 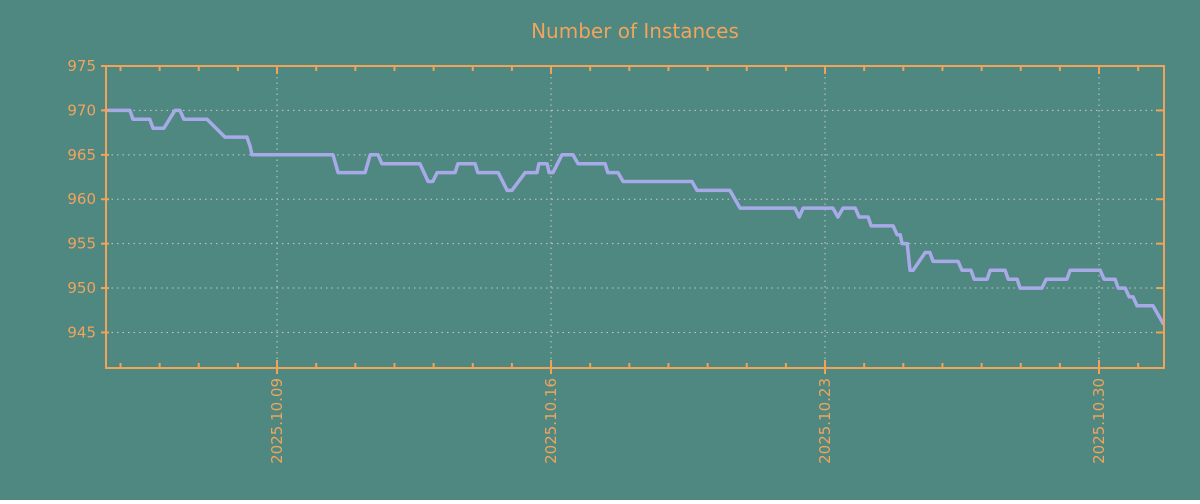 What do you see at coordinates (635, 31) in the screenshot?
I see `chart-title: Number of Instances` at bounding box center [635, 31].